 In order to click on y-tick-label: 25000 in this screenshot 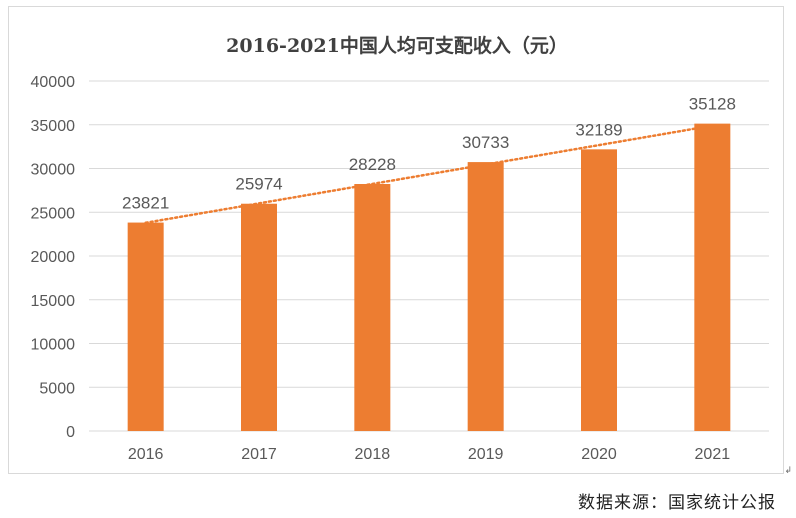, I will do `click(53, 213)`.